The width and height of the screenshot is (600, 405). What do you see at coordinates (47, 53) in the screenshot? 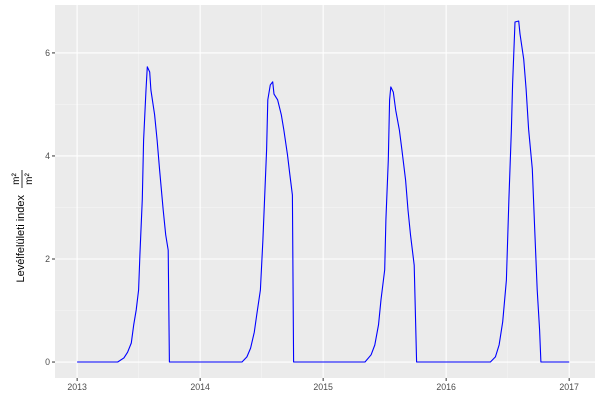
I see `y-tick-label: 6` at bounding box center [47, 53].